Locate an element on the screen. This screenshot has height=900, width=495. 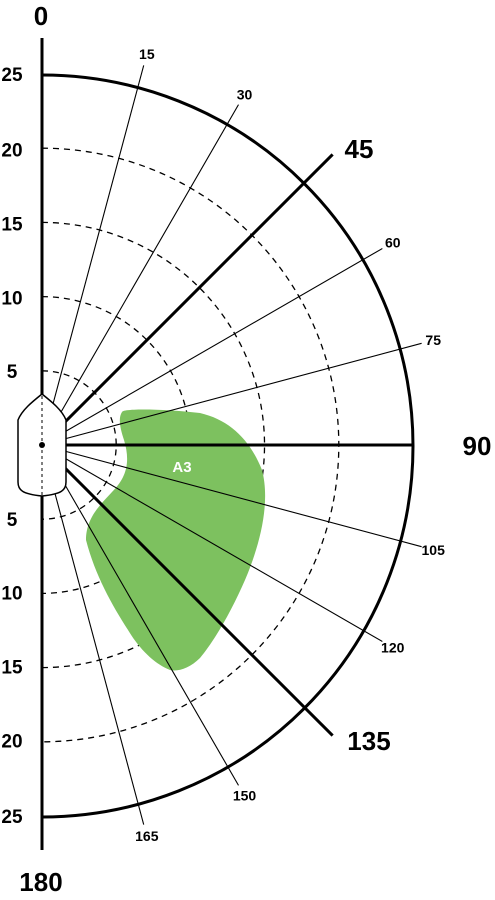
label-45: 45 is located at coordinates (359, 149).